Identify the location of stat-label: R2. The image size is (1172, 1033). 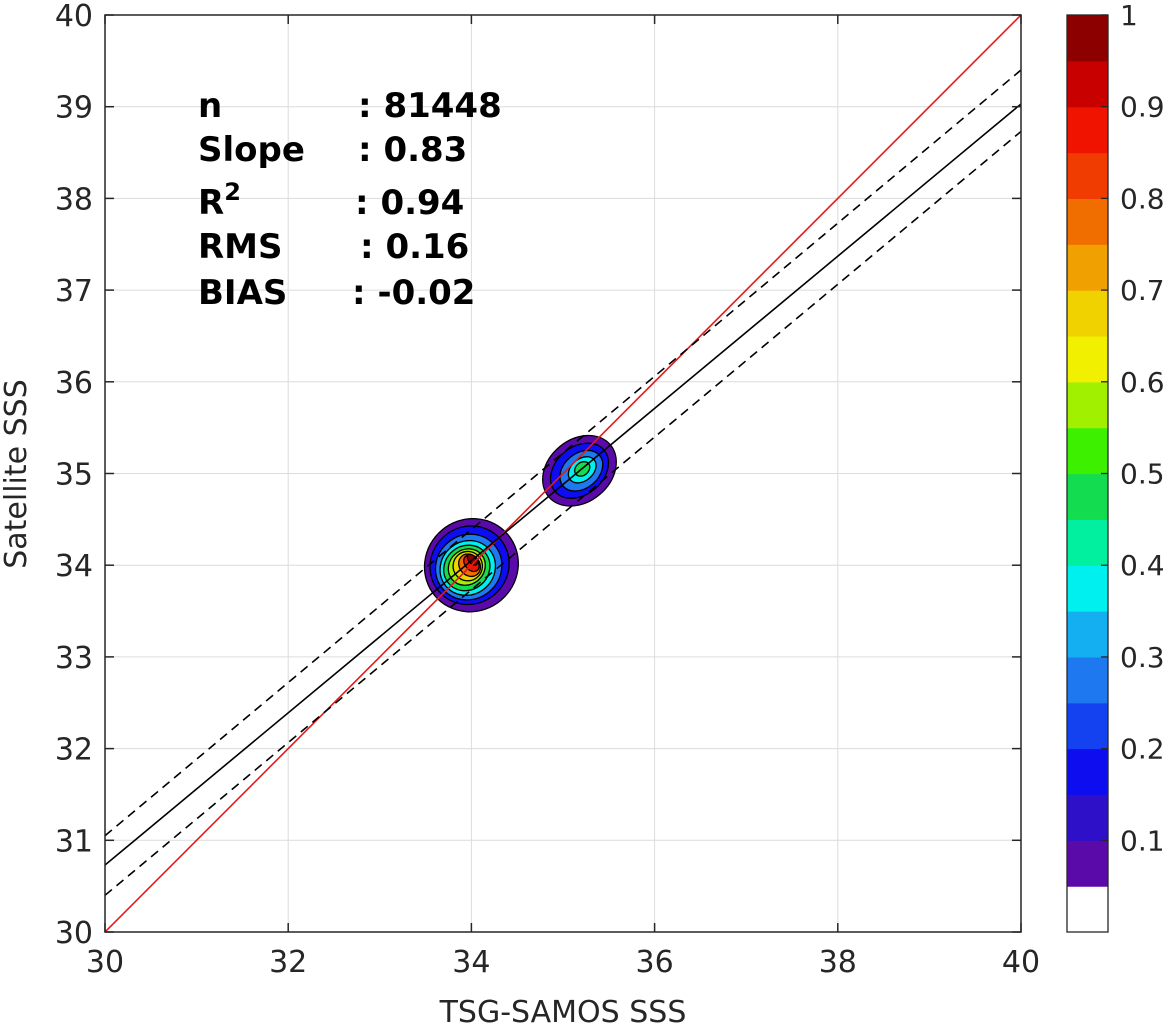
(219, 200).